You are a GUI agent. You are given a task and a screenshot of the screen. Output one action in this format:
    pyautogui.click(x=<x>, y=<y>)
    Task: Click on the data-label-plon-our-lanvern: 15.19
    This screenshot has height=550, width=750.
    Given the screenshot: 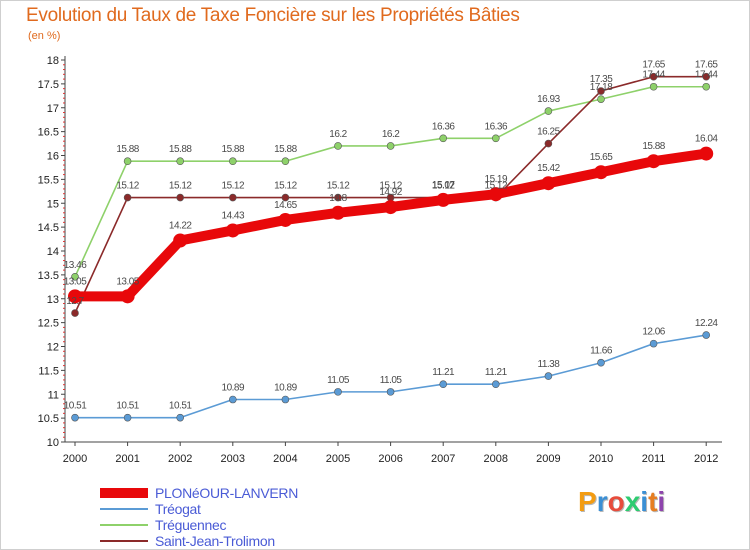 What is the action you would take?
    pyautogui.click(x=496, y=179)
    